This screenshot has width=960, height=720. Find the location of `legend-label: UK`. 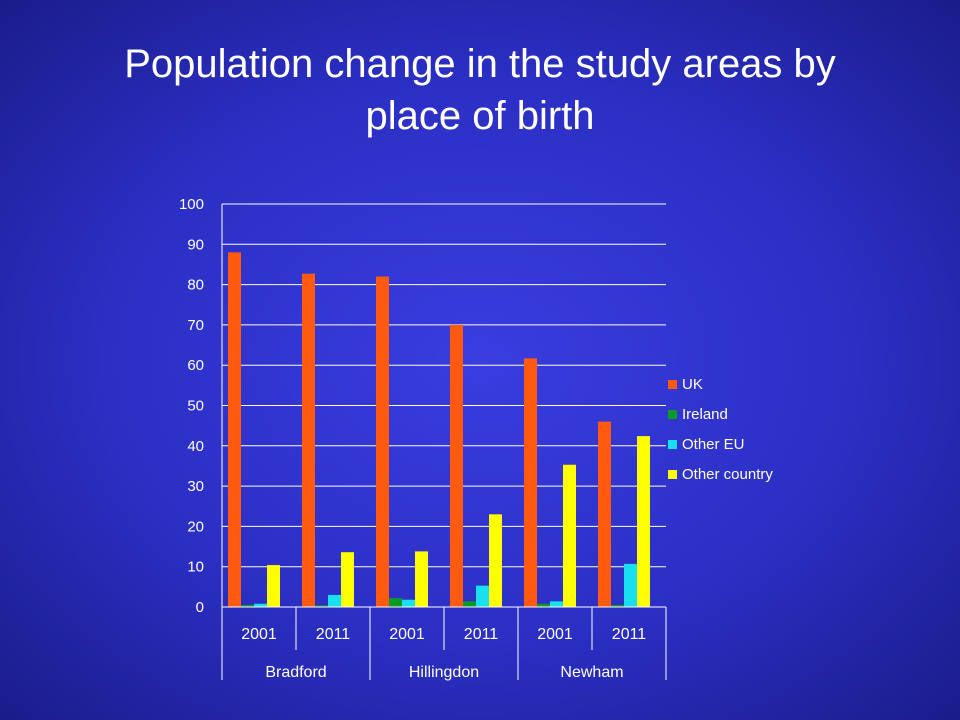

legend-label: UK is located at coordinates (692, 384).